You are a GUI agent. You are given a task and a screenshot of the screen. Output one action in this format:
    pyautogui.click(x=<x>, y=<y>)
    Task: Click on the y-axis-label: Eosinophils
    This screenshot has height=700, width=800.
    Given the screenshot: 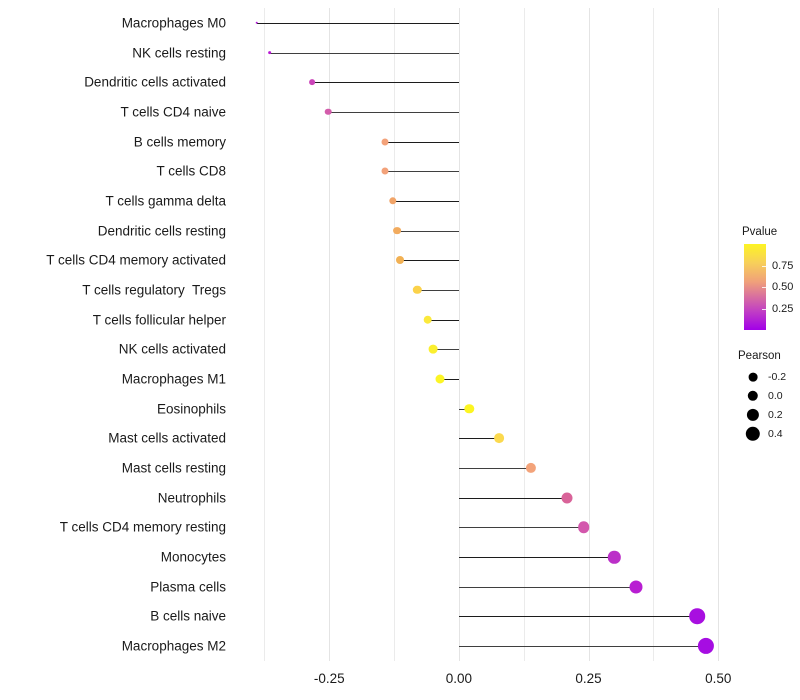 What is the action you would take?
    pyautogui.click(x=191, y=408)
    